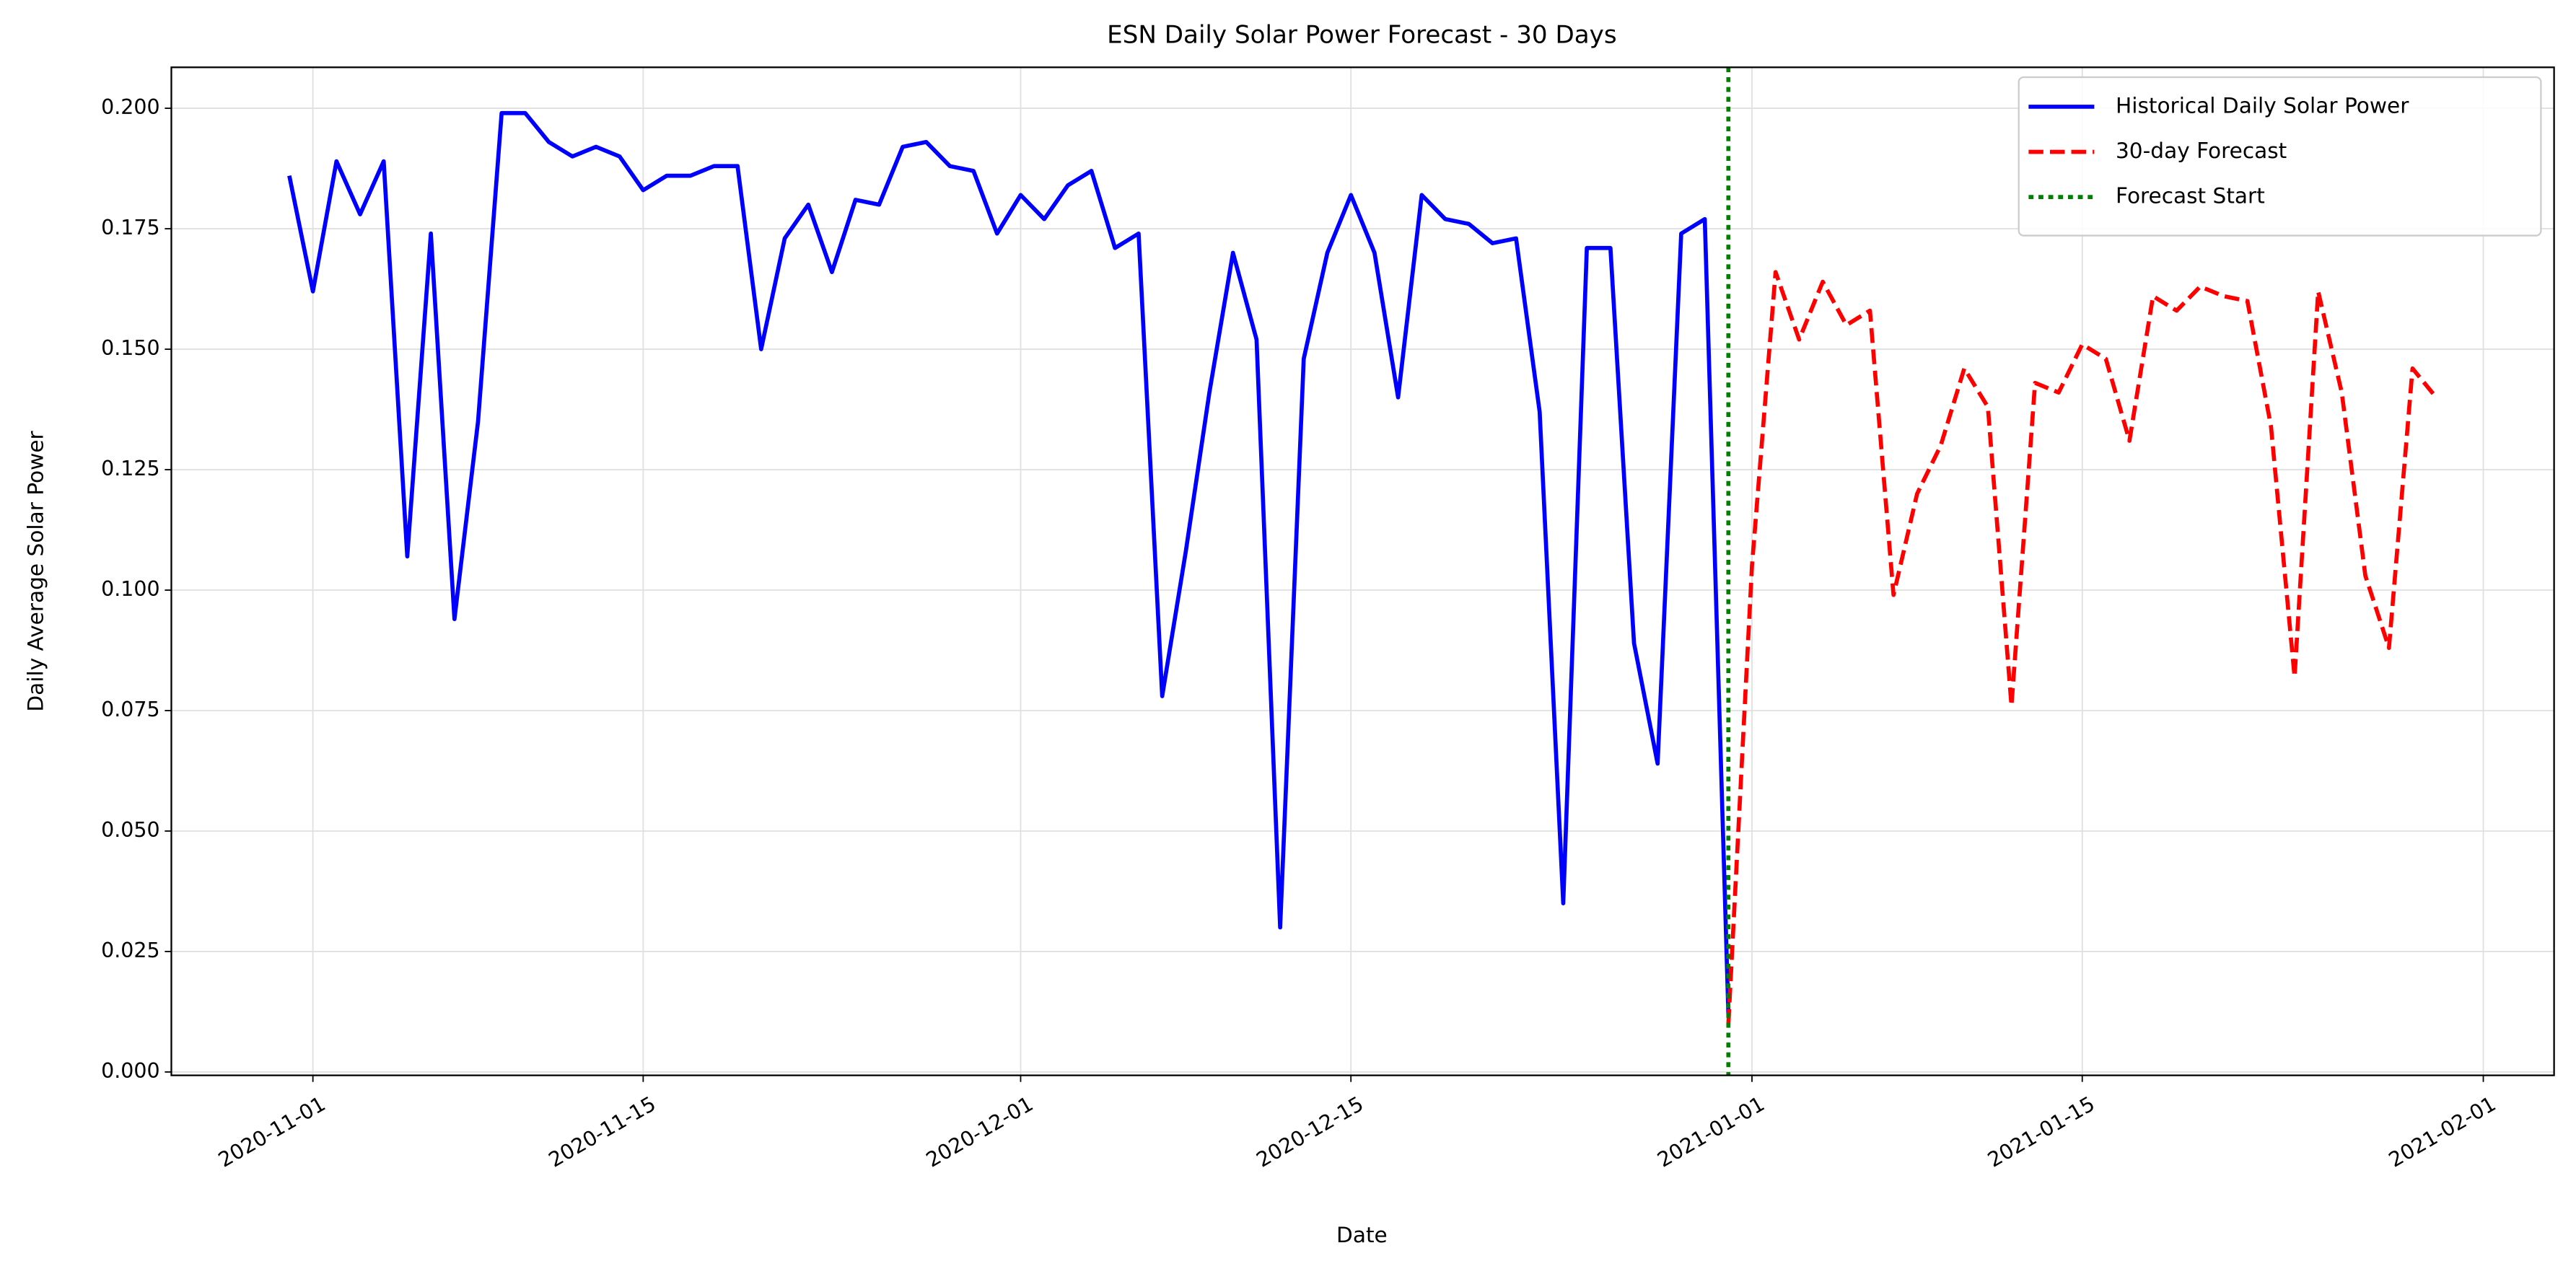 This screenshot has width=2576, height=1274. I want to click on legend-label: 30-day Forecast, so click(2201, 151).